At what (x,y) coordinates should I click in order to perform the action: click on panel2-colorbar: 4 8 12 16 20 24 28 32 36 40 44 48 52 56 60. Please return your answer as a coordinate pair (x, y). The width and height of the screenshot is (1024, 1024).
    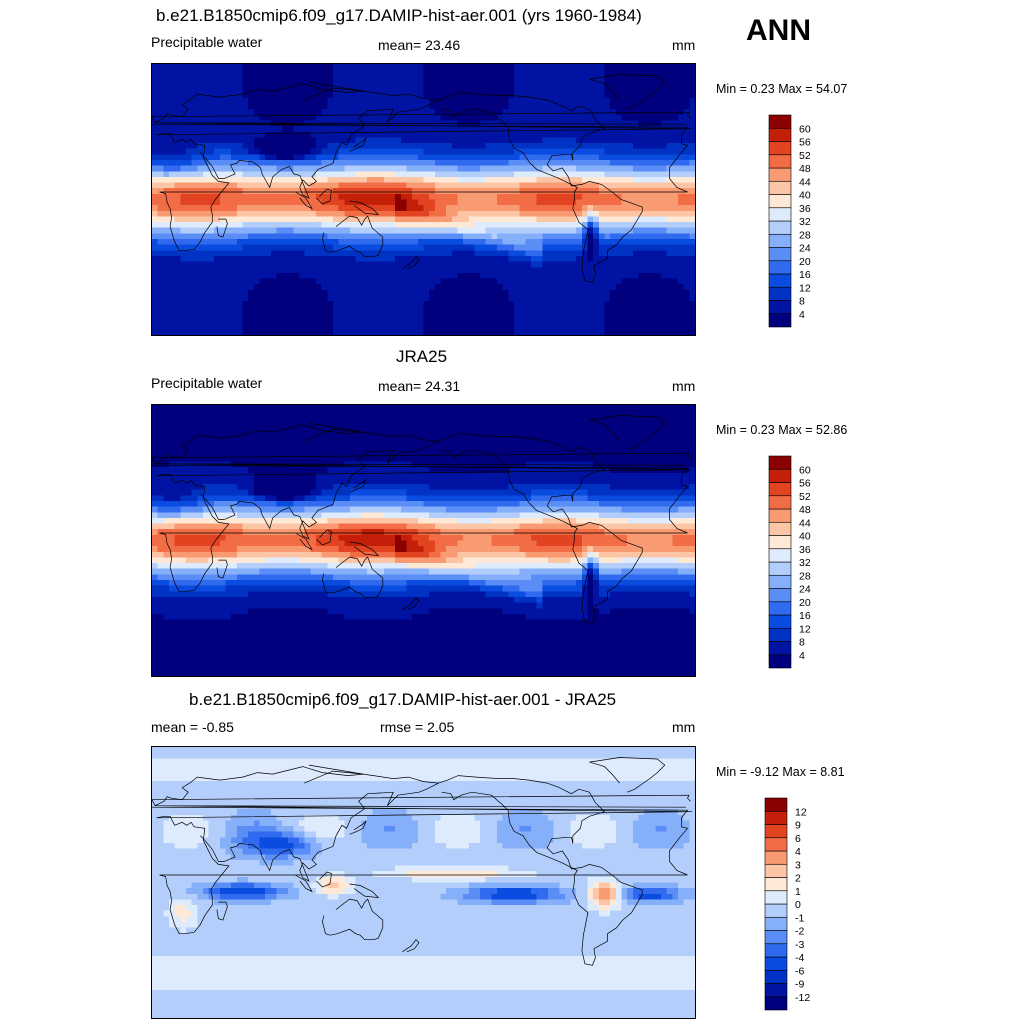
    Looking at the image, I should click on (798, 563).